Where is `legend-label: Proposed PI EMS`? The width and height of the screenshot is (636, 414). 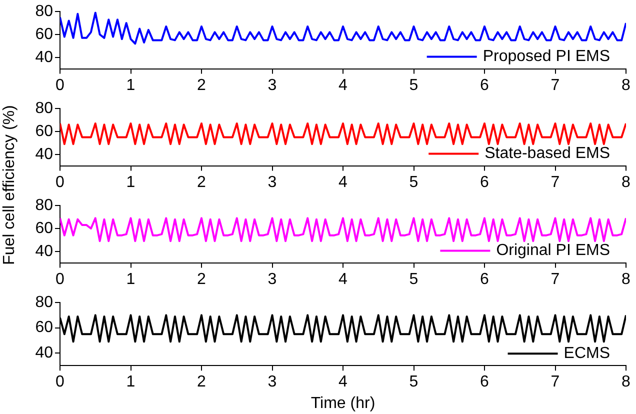
legend-label: Proposed PI EMS is located at coordinates (546, 57).